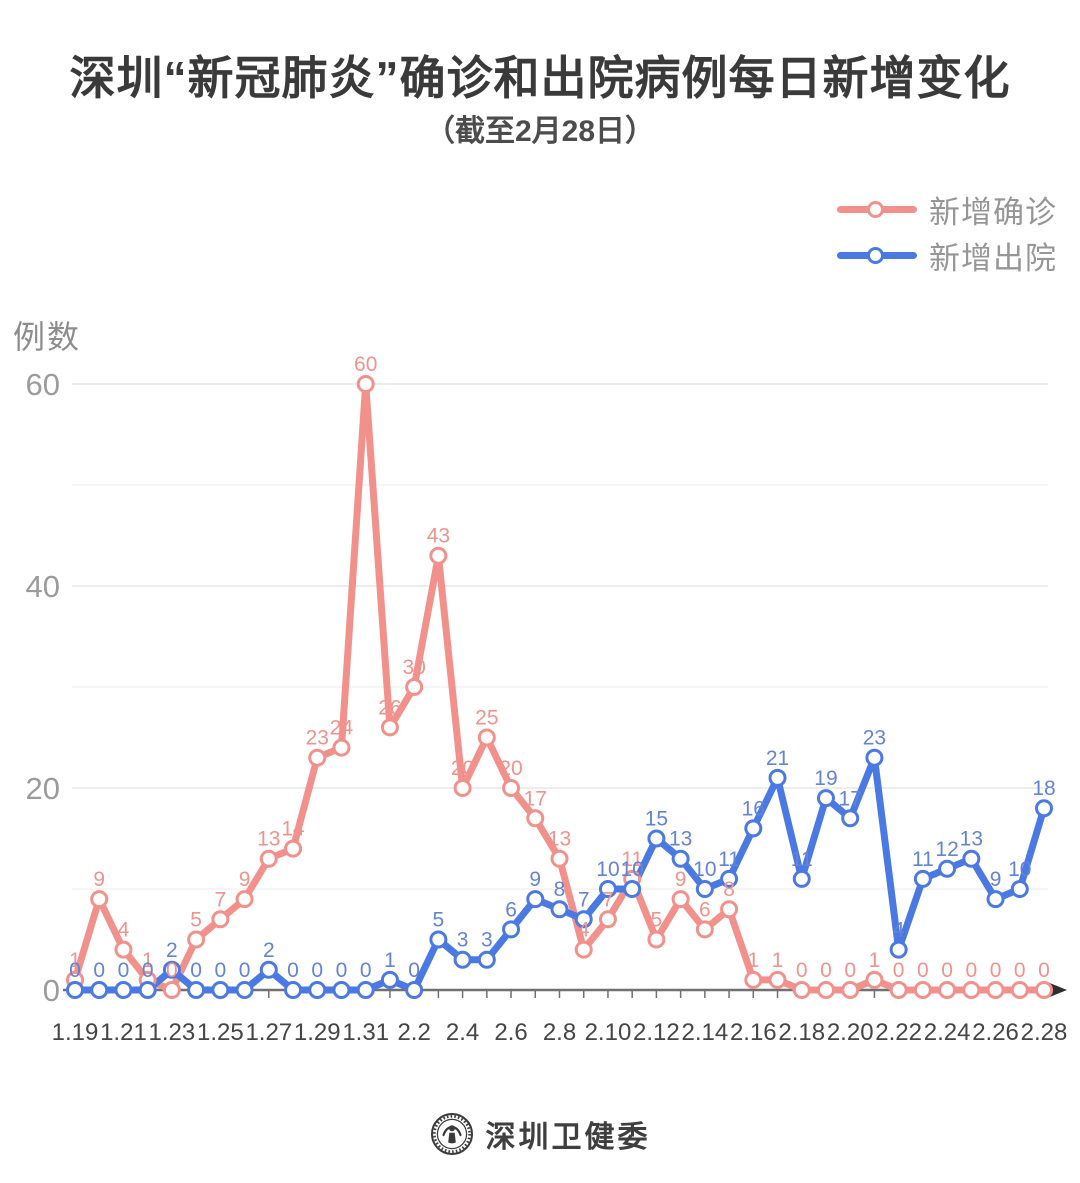 The height and width of the screenshot is (1183, 1080). I want to click on x-tick-label: 2.8, so click(559, 1032).